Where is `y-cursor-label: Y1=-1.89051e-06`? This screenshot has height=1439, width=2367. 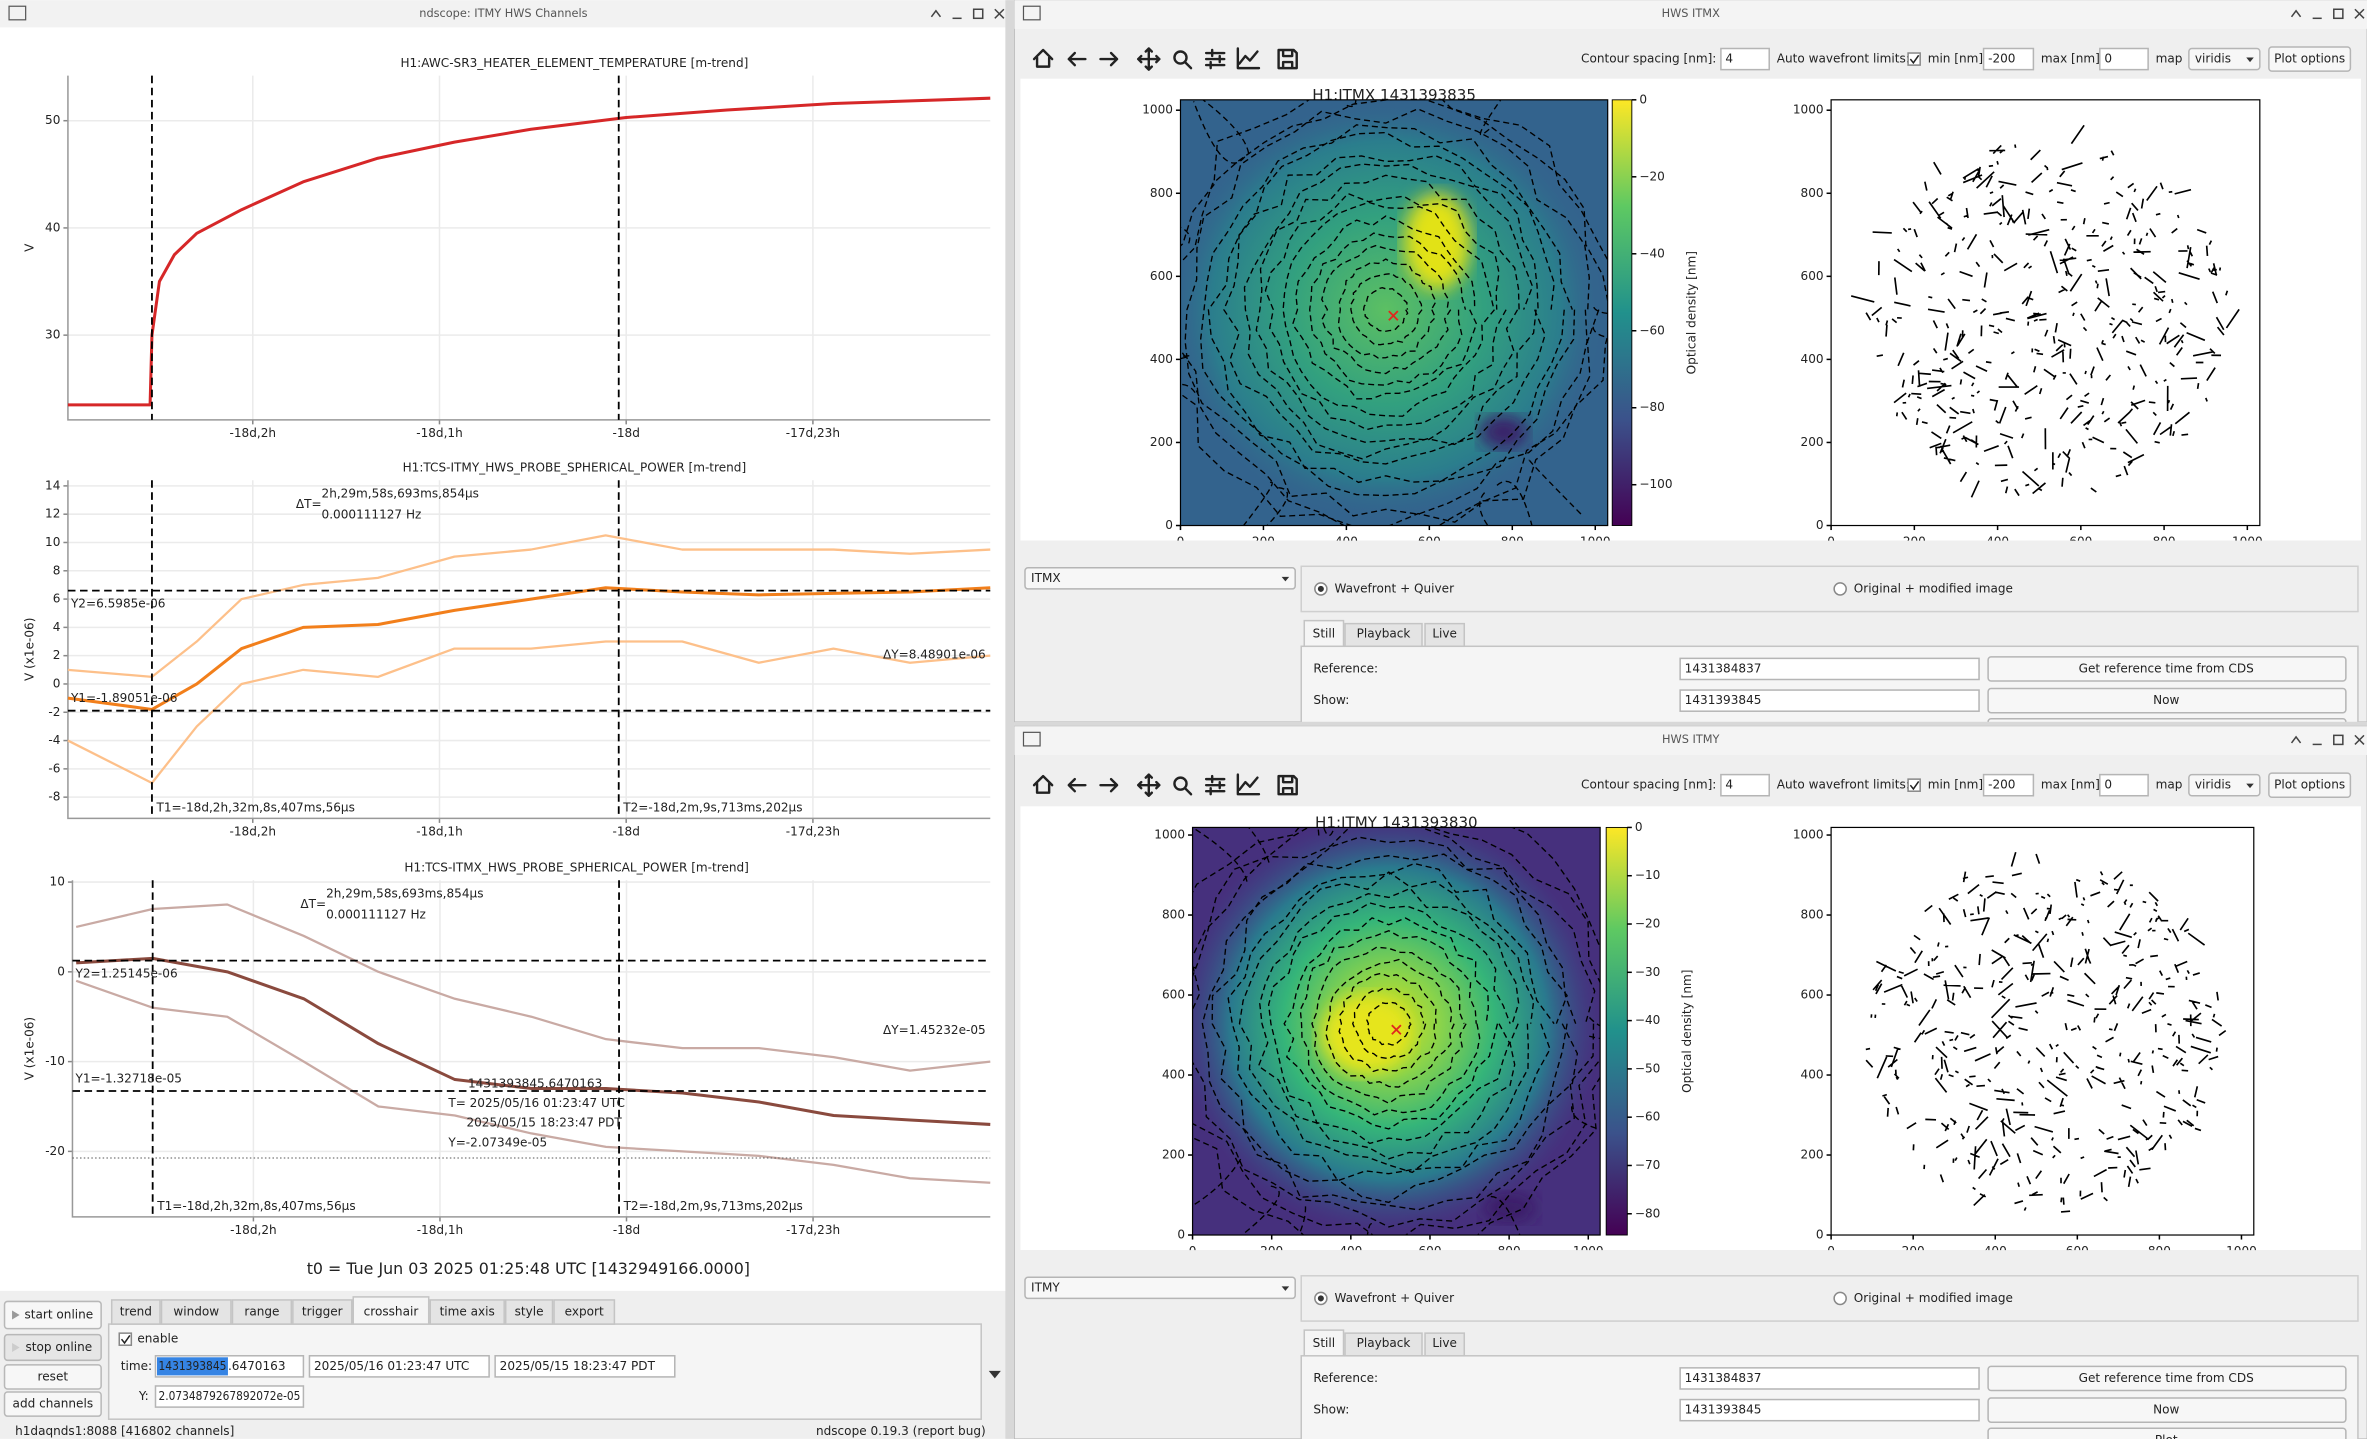 y-cursor-label: Y1=-1.89051e-06 is located at coordinates (124, 698).